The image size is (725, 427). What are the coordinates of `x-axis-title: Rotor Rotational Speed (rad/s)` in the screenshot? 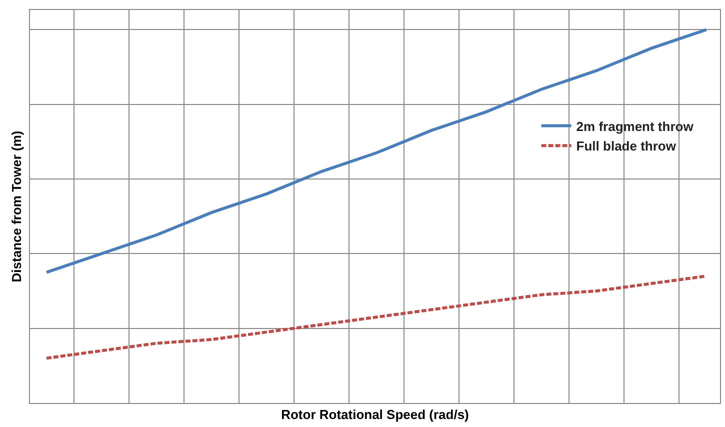 It's located at (375, 414).